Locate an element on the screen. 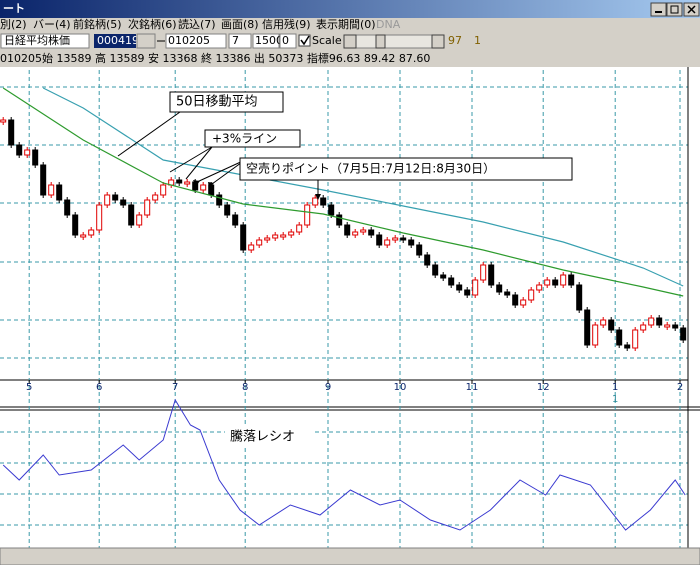 The image size is (700, 565). slider is located at coordinates (394, 41).